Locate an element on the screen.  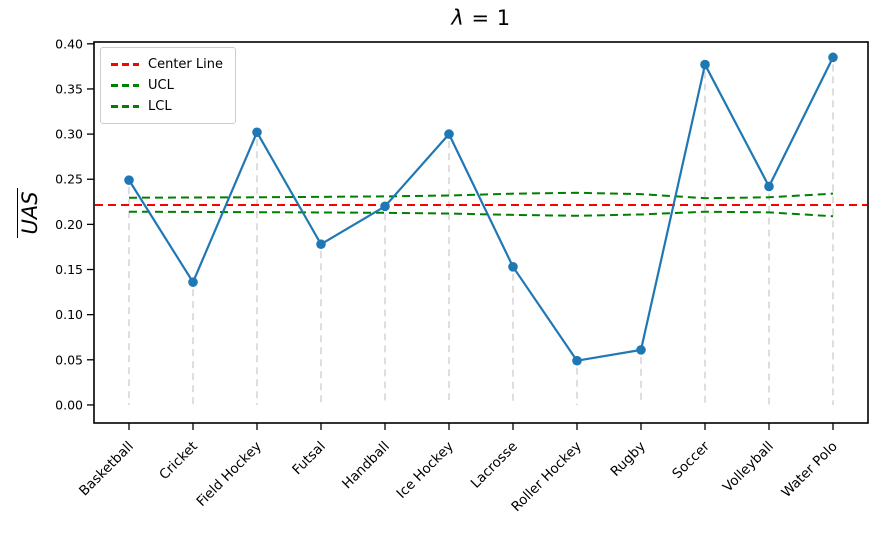
center-line-dash-swatch is located at coordinates (125, 64).